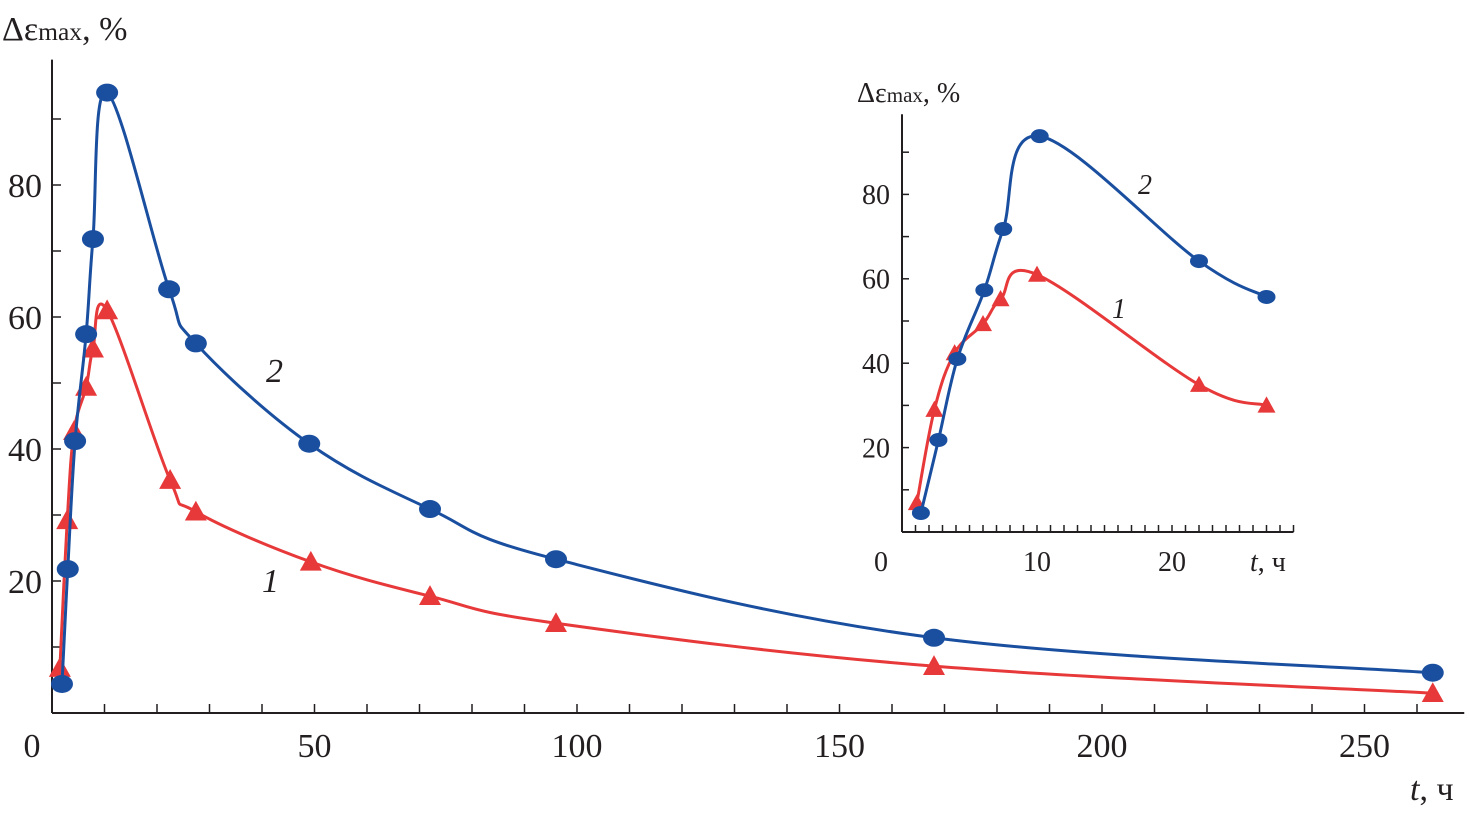  I want to click on x-tick-label: 150, so click(839, 746).